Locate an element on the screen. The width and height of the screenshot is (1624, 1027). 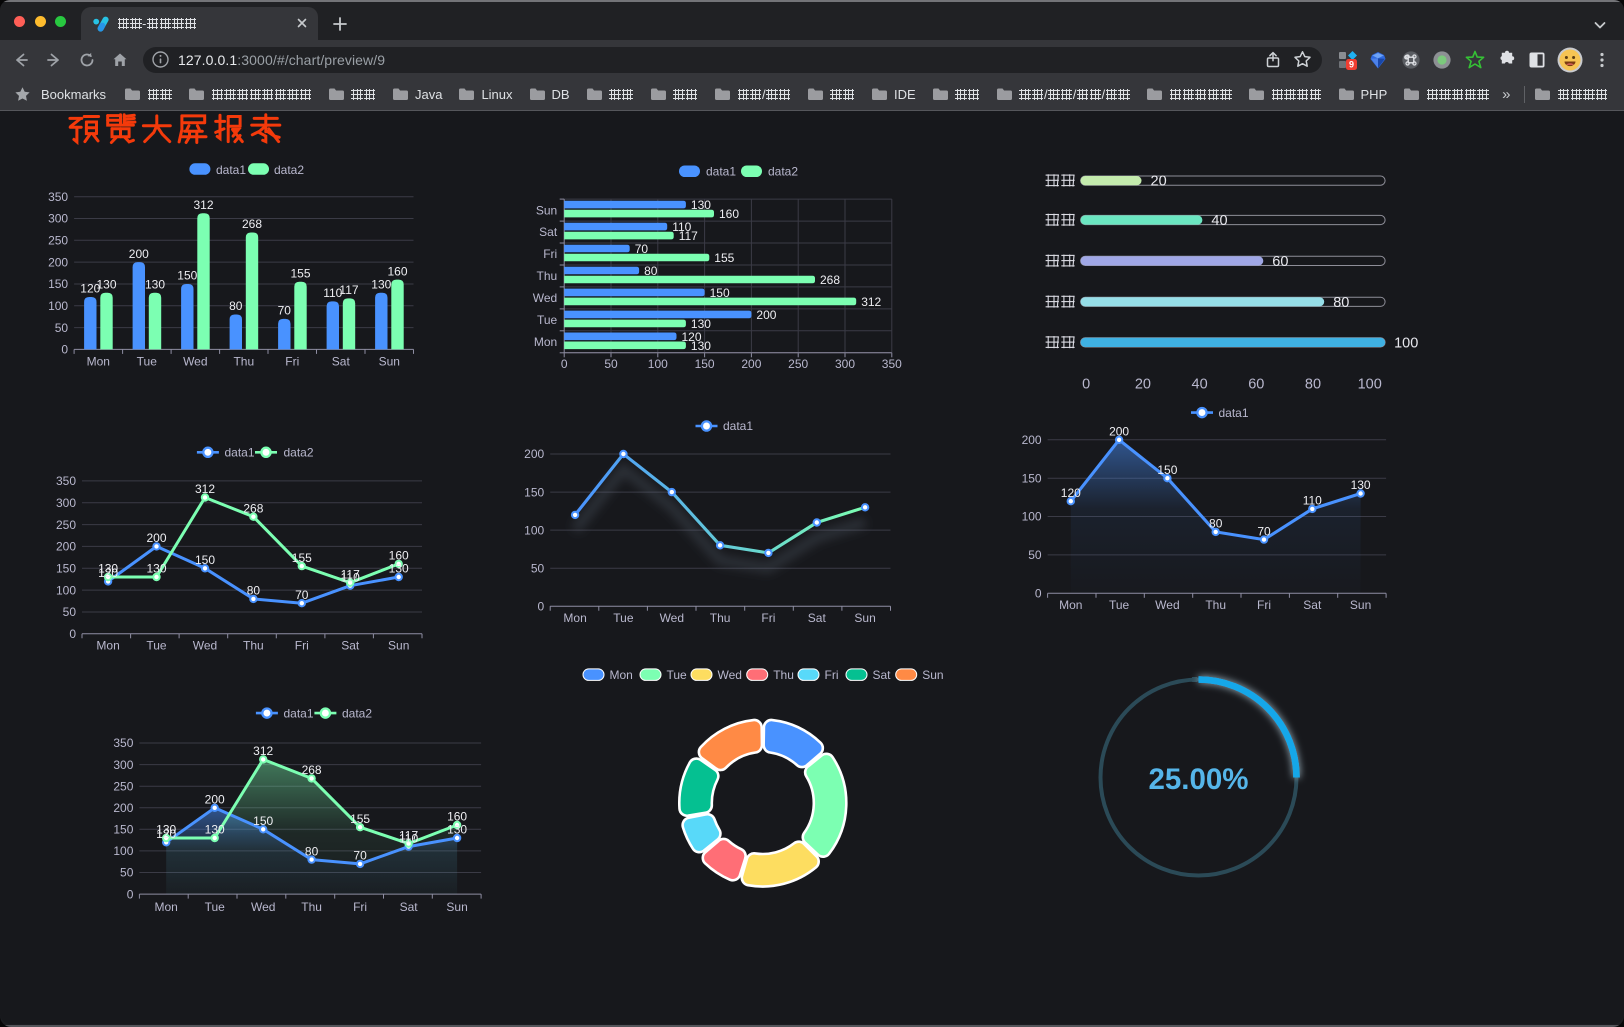
svg-text: 110 is located at coordinates (681, 227).